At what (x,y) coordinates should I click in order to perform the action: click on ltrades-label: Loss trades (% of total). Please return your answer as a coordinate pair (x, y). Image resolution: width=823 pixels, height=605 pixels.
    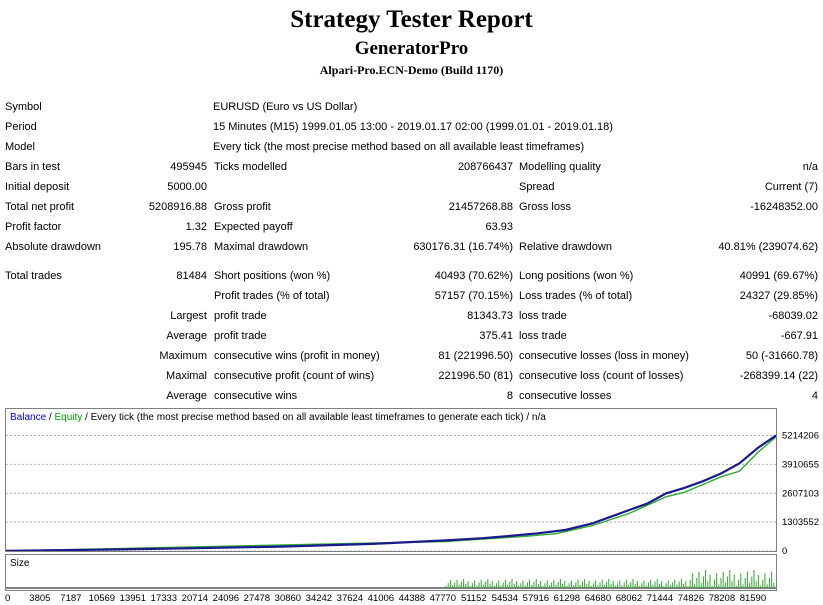
    Looking at the image, I should click on (576, 296).